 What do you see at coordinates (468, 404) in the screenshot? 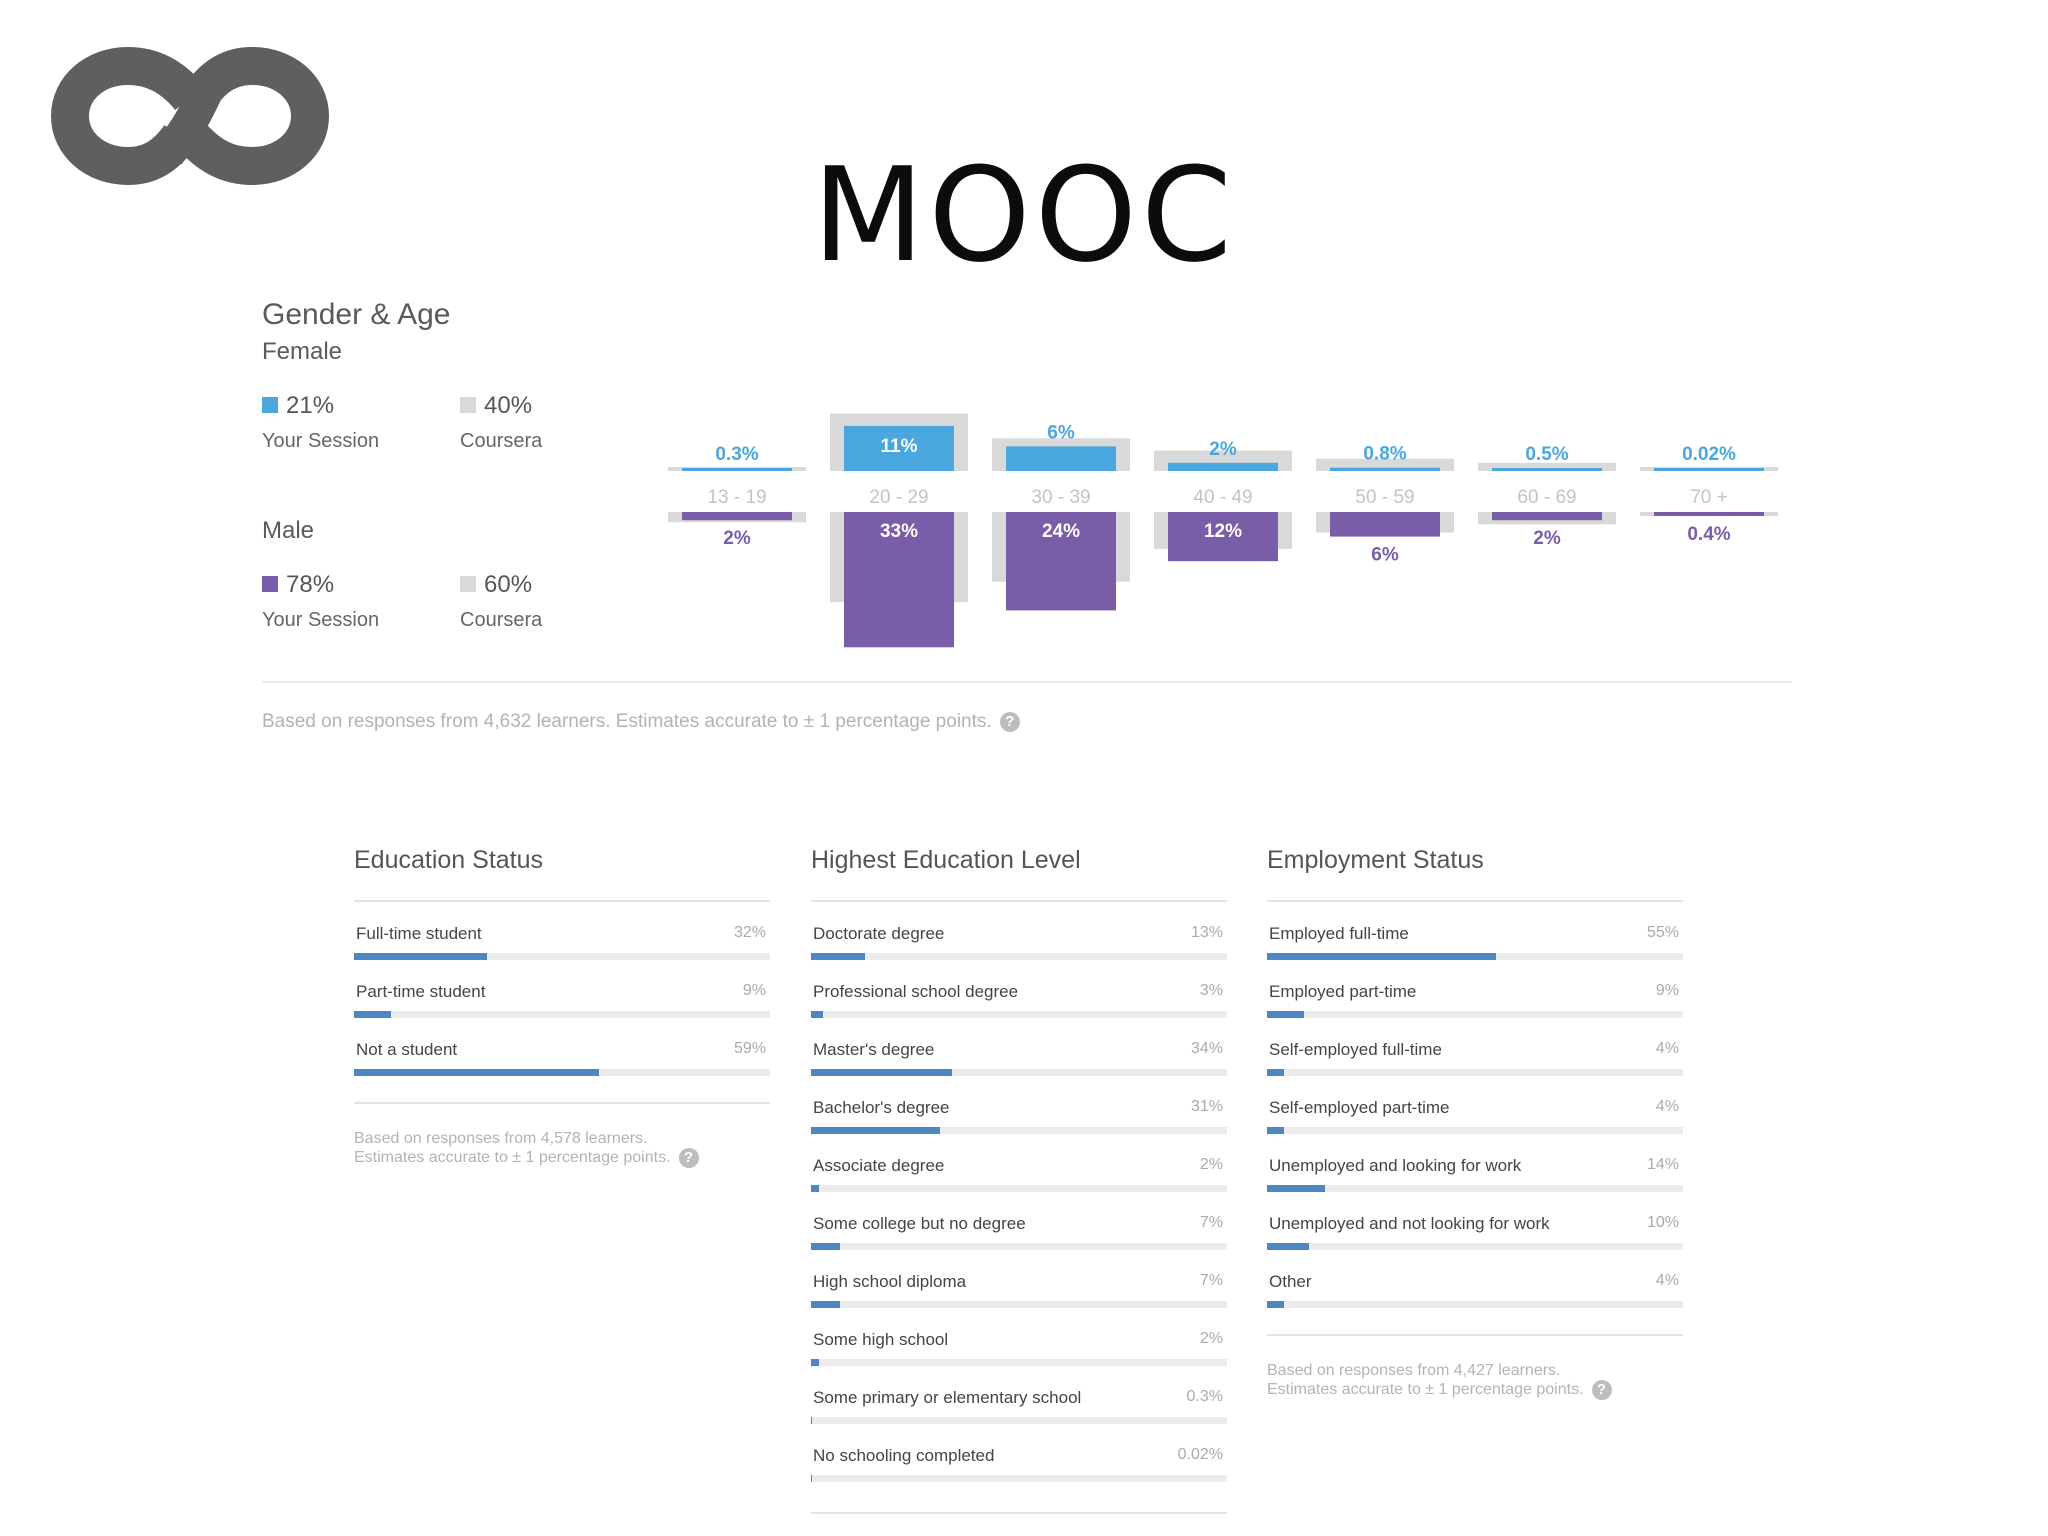
I see `female-coursera-swatch` at bounding box center [468, 404].